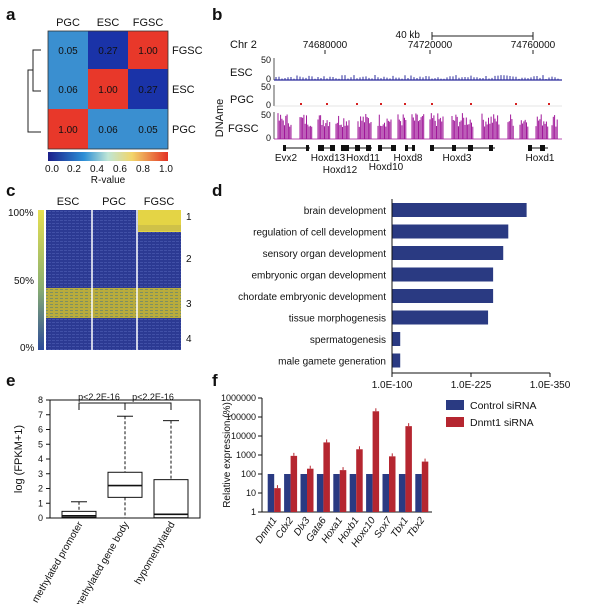 The height and width of the screenshot is (604, 602). I want to click on colorbar, so click(108, 156).